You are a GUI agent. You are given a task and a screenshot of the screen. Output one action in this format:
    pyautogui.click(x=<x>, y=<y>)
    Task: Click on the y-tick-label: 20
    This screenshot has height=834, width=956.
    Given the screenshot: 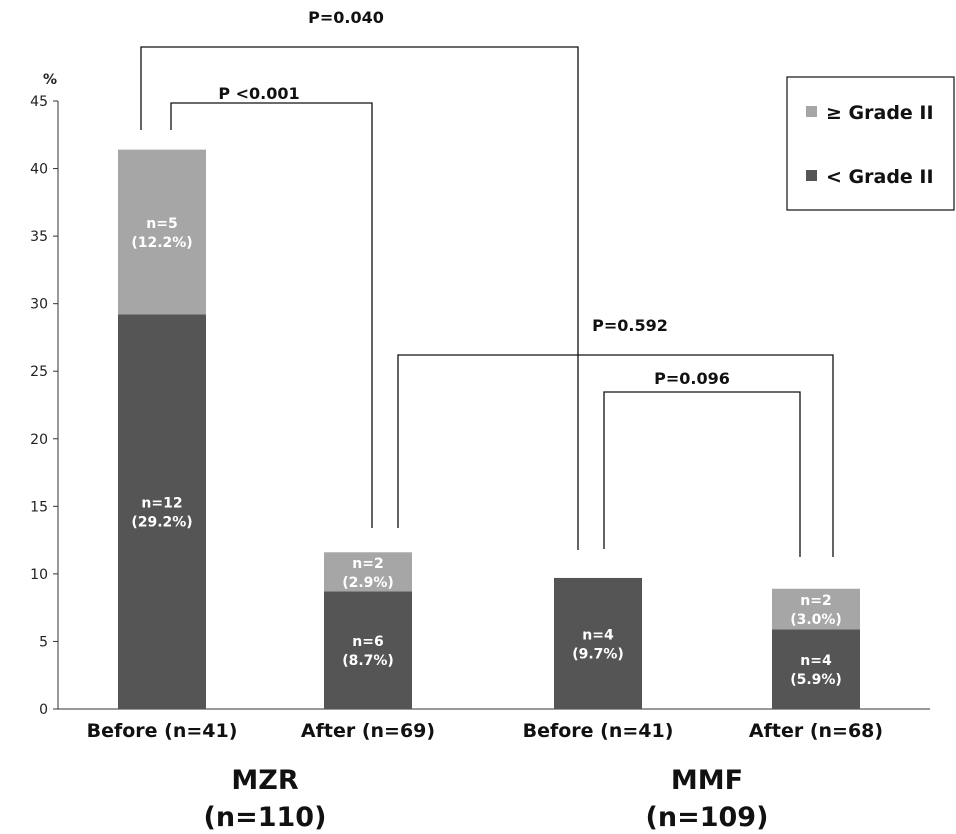 What is the action you would take?
    pyautogui.click(x=39, y=440)
    